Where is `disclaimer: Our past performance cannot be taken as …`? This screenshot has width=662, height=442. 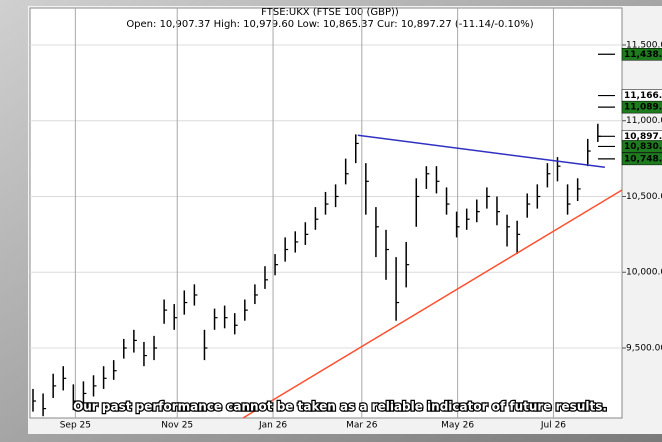
disclaimer: Our past performance cannot be taken as … is located at coordinates (340, 407).